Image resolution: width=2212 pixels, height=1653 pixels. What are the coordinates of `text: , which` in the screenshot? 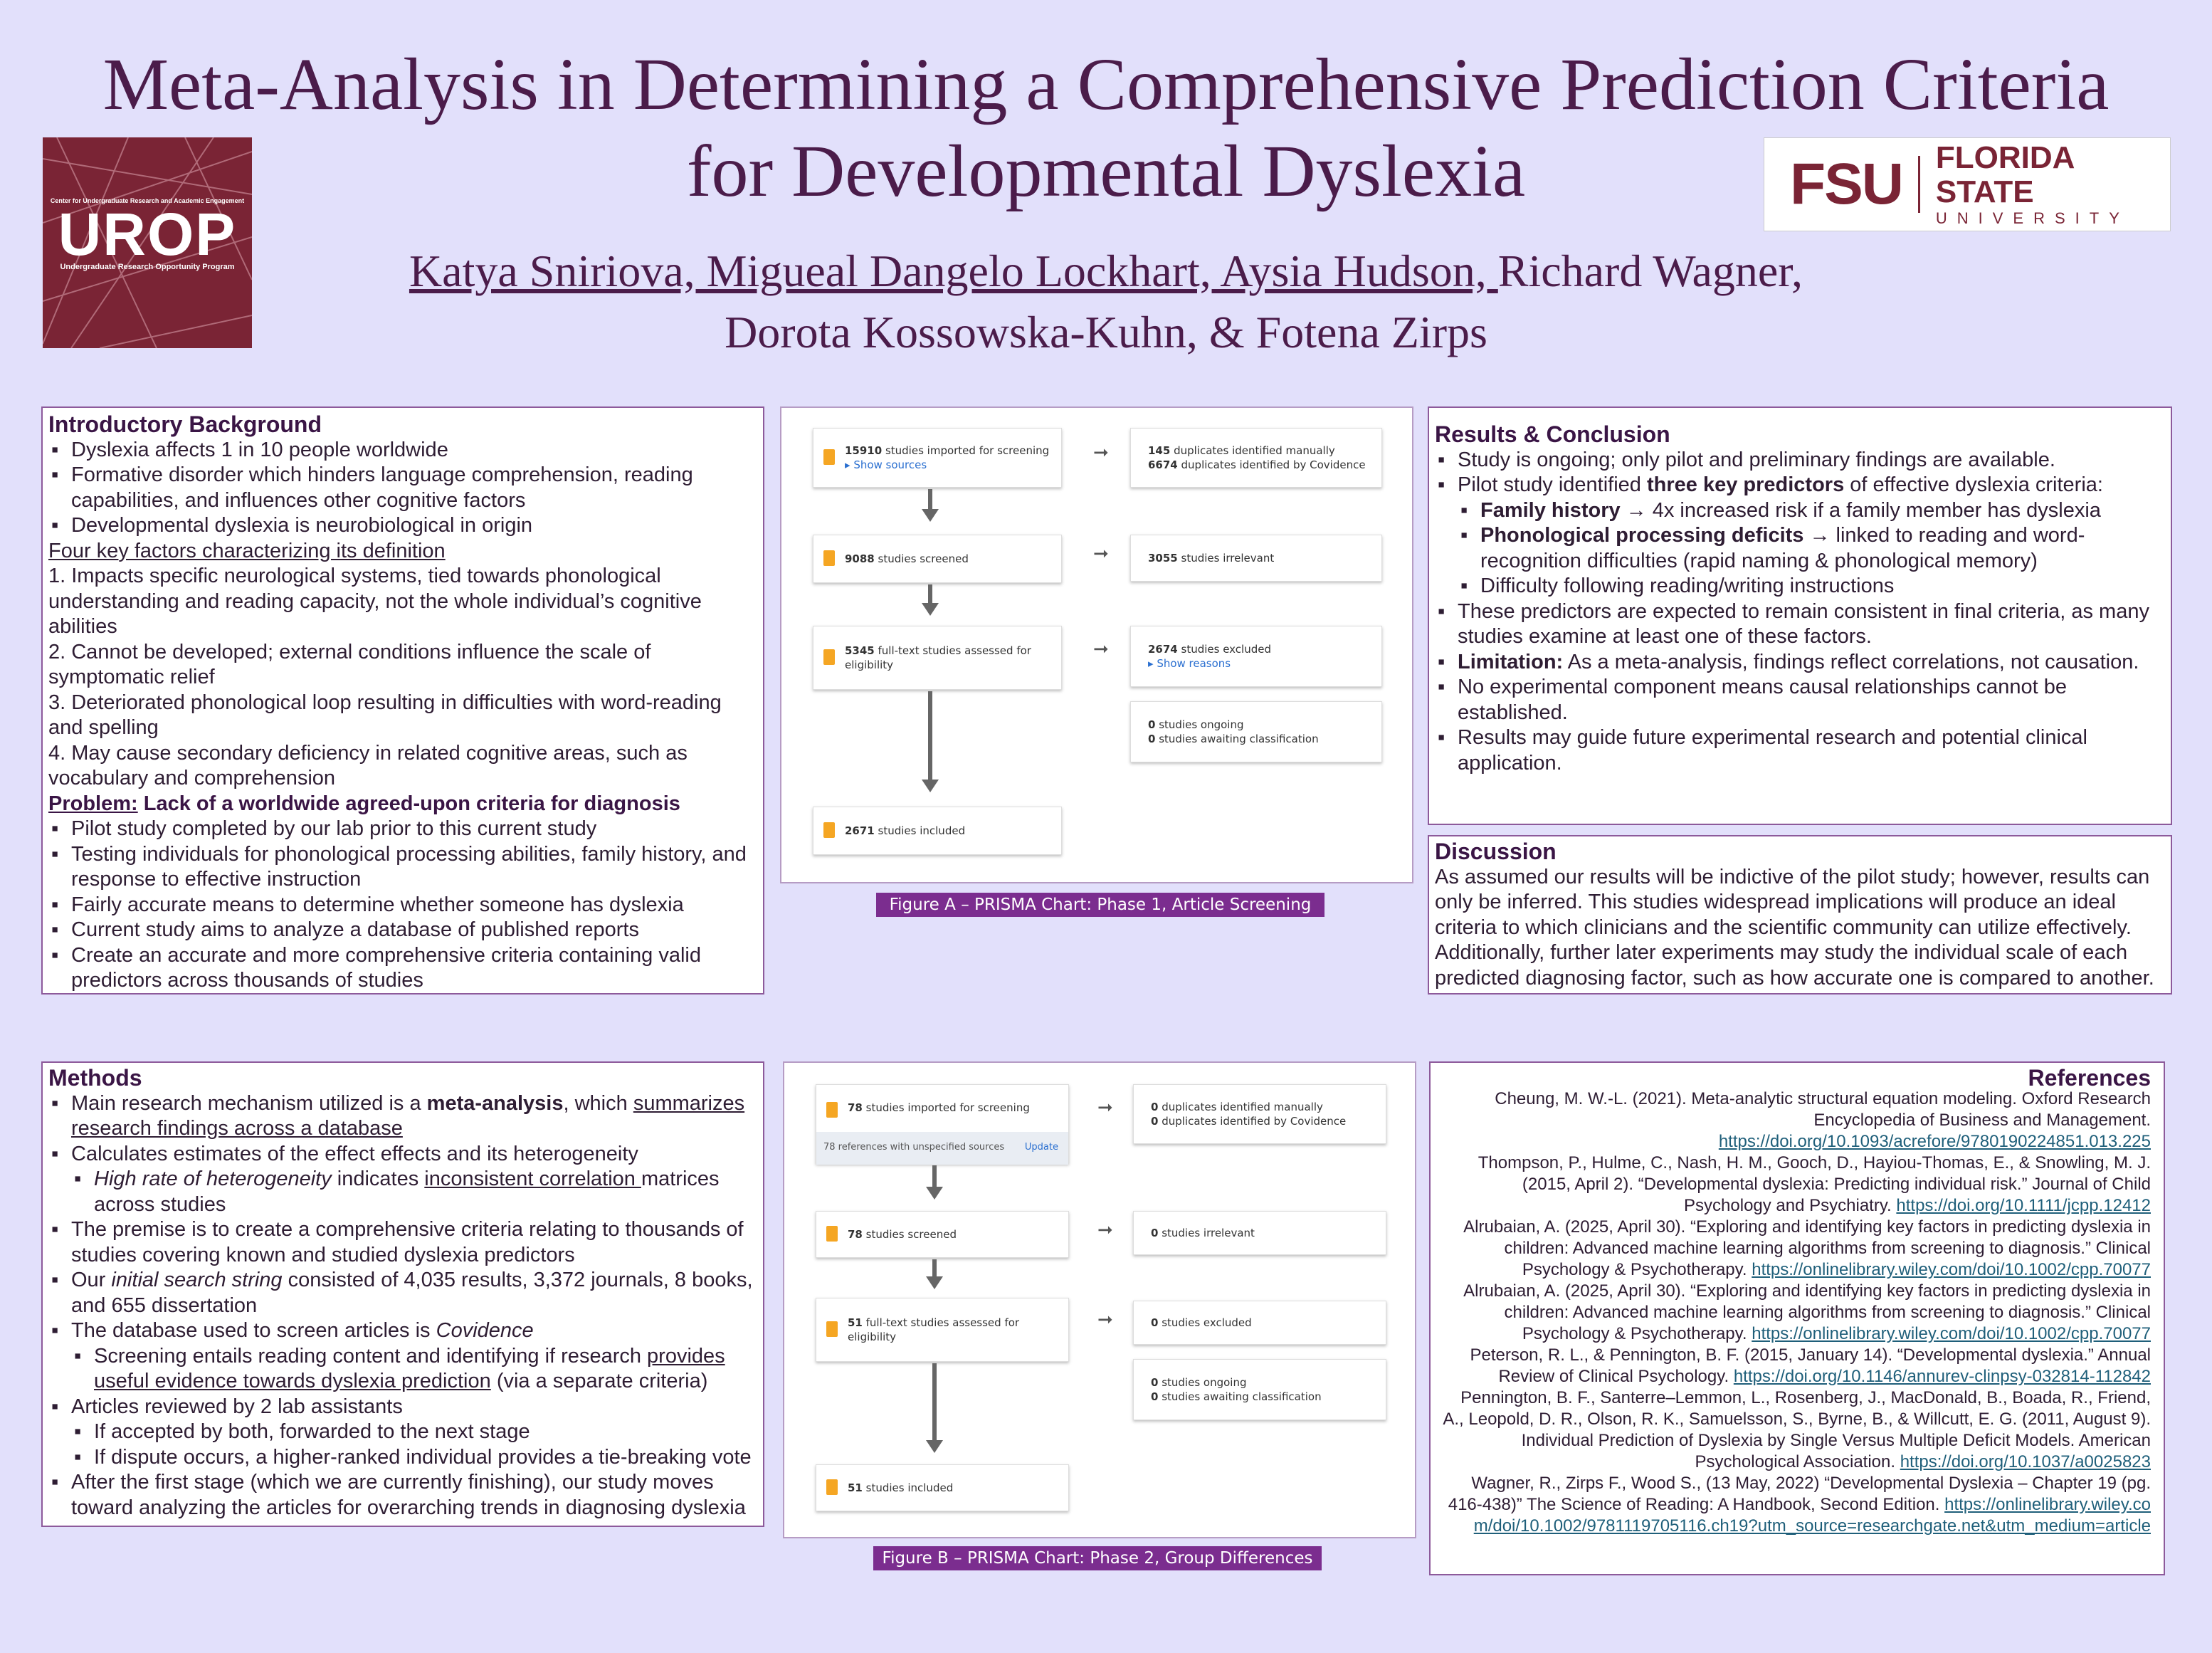 It's located at (598, 1103).